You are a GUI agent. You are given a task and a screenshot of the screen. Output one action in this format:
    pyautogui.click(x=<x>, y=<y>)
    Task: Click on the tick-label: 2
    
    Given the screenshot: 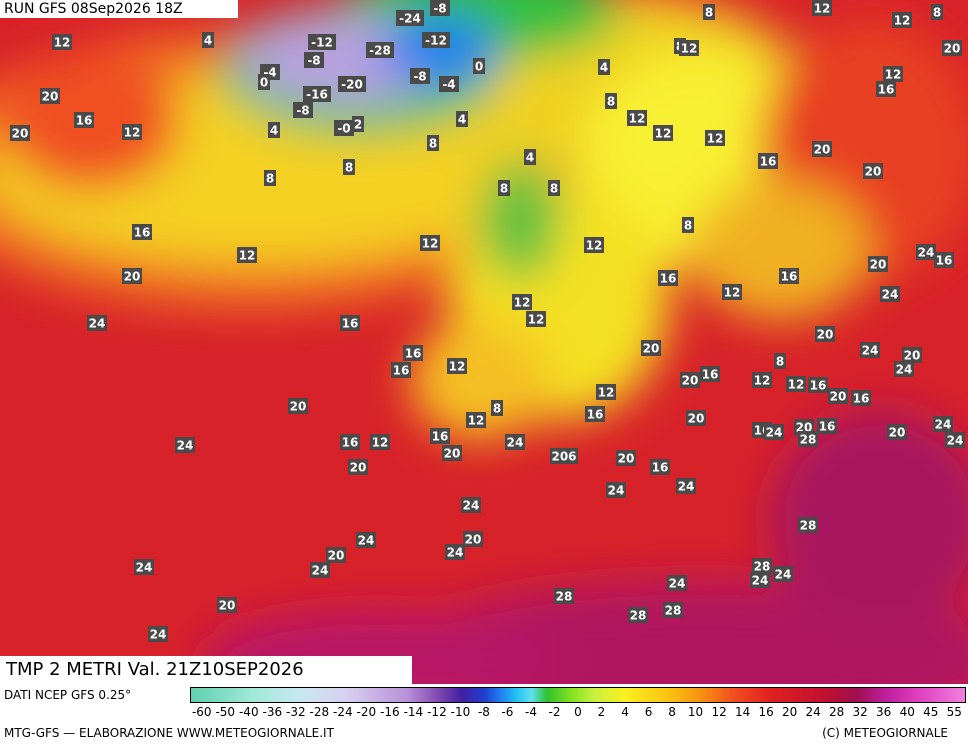 What is the action you would take?
    pyautogui.click(x=601, y=712)
    